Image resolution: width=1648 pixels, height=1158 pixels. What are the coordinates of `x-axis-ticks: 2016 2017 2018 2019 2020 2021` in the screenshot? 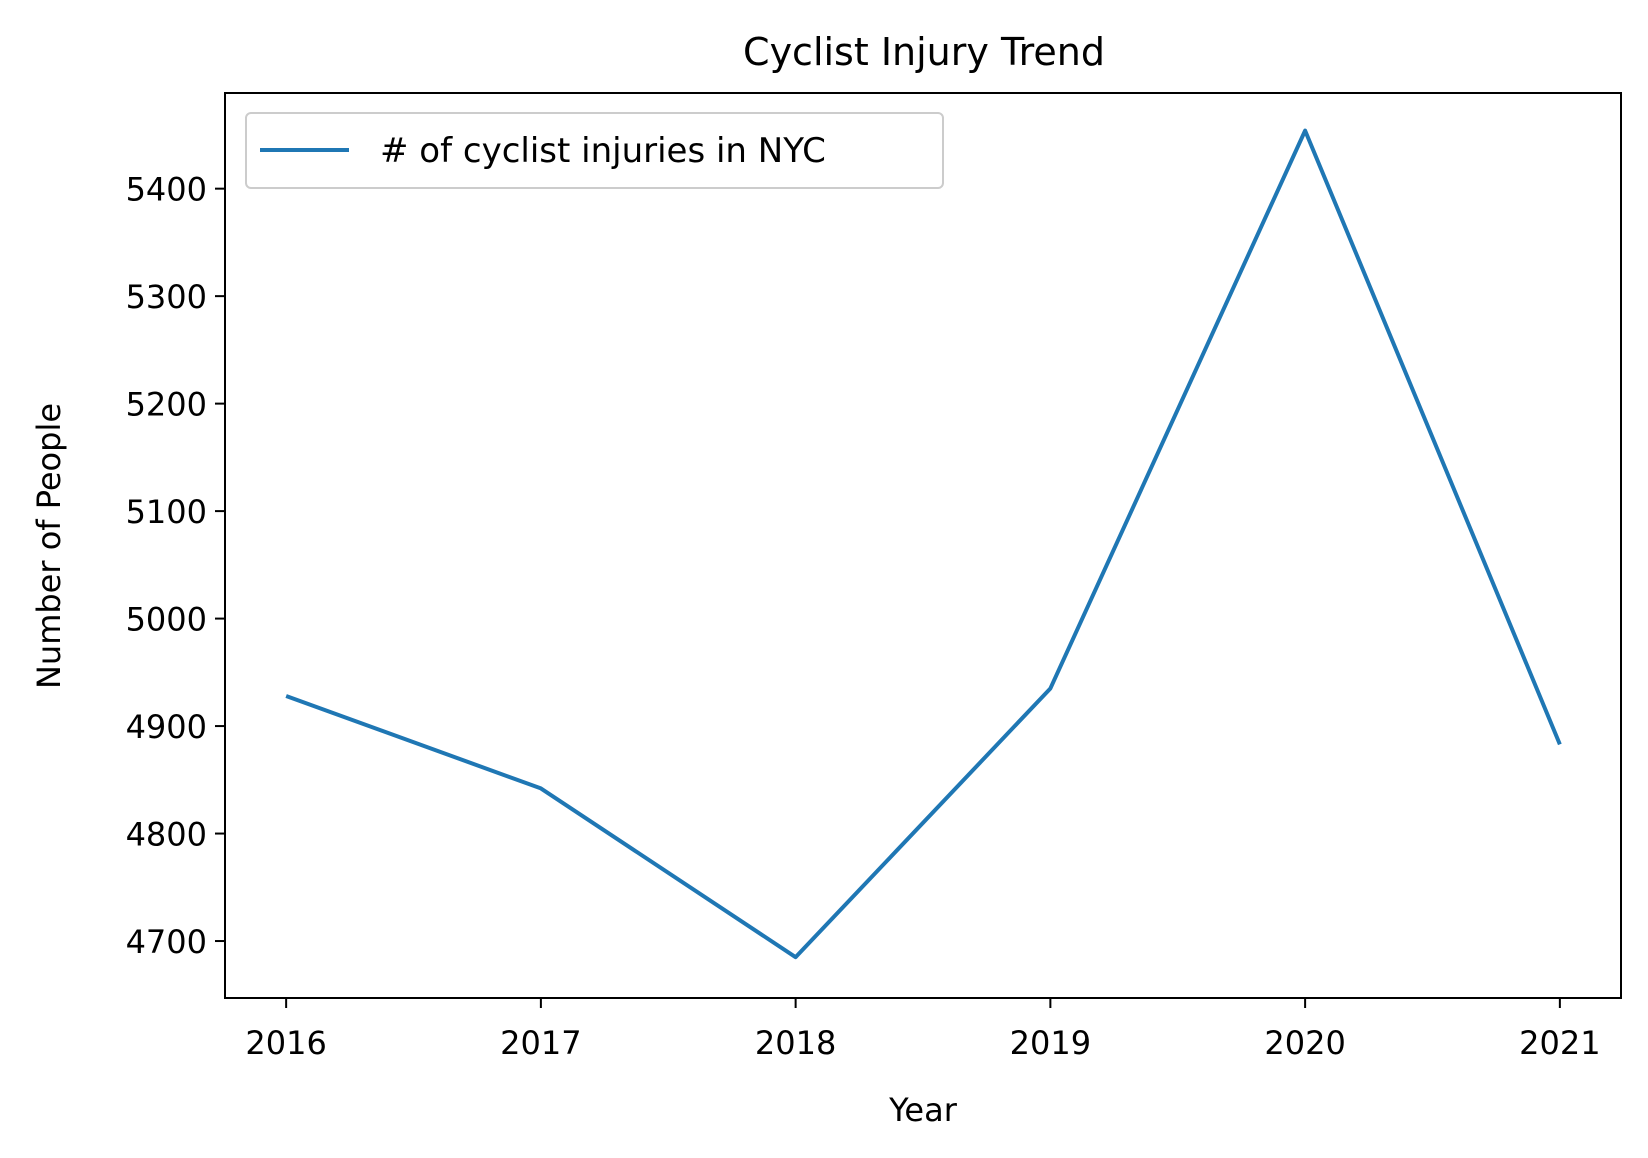 It's located at (923, 1030).